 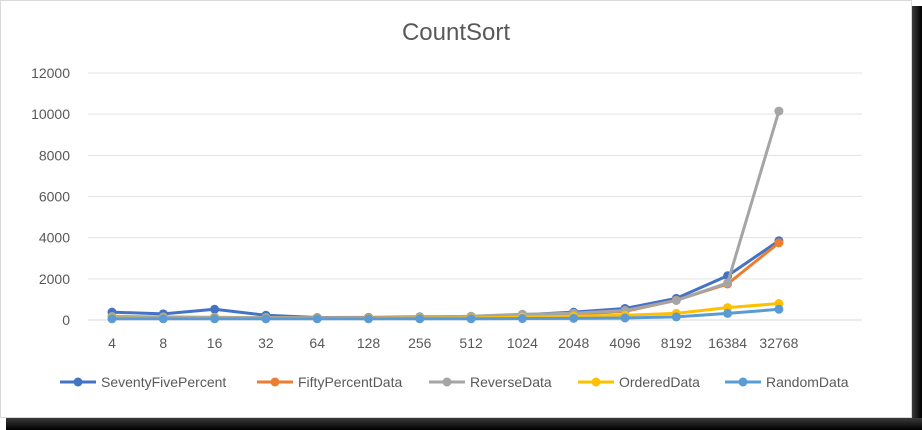 I want to click on legend-label: RandomData, so click(x=807, y=382).